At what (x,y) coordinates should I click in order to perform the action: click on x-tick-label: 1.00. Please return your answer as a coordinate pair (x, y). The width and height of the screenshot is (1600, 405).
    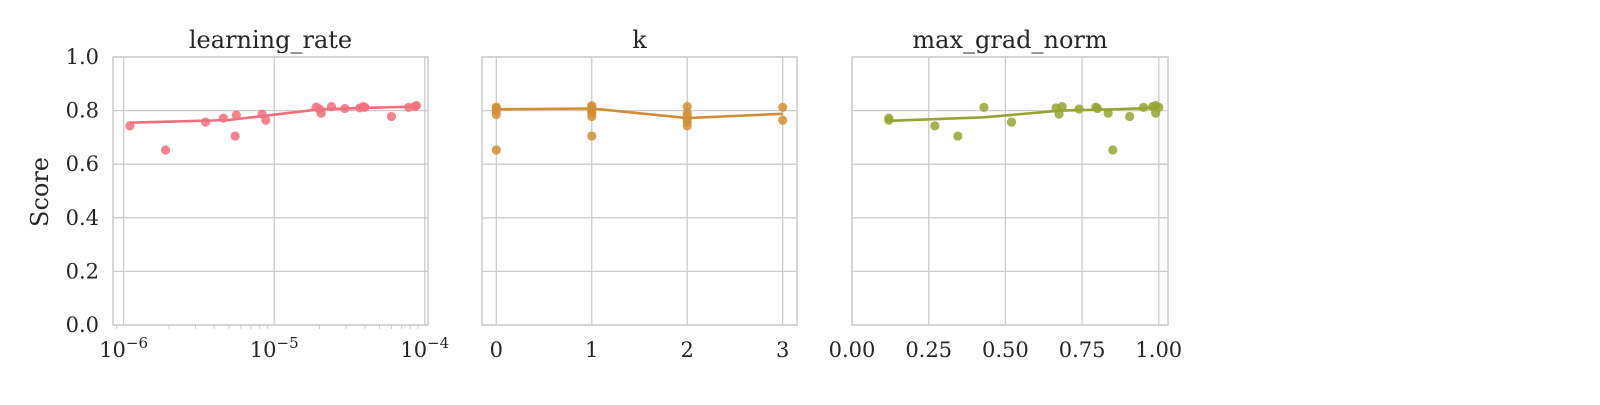
    Looking at the image, I should click on (1158, 350).